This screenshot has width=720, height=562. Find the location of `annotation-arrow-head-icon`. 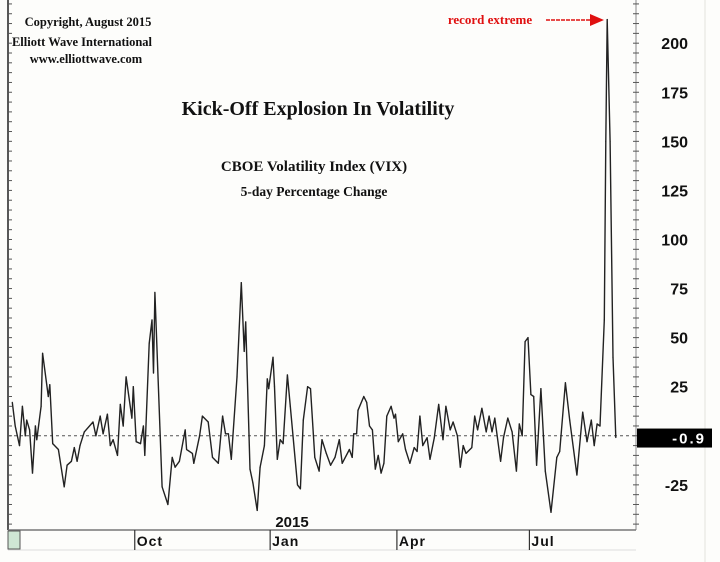

annotation-arrow-head-icon is located at coordinates (597, 20).